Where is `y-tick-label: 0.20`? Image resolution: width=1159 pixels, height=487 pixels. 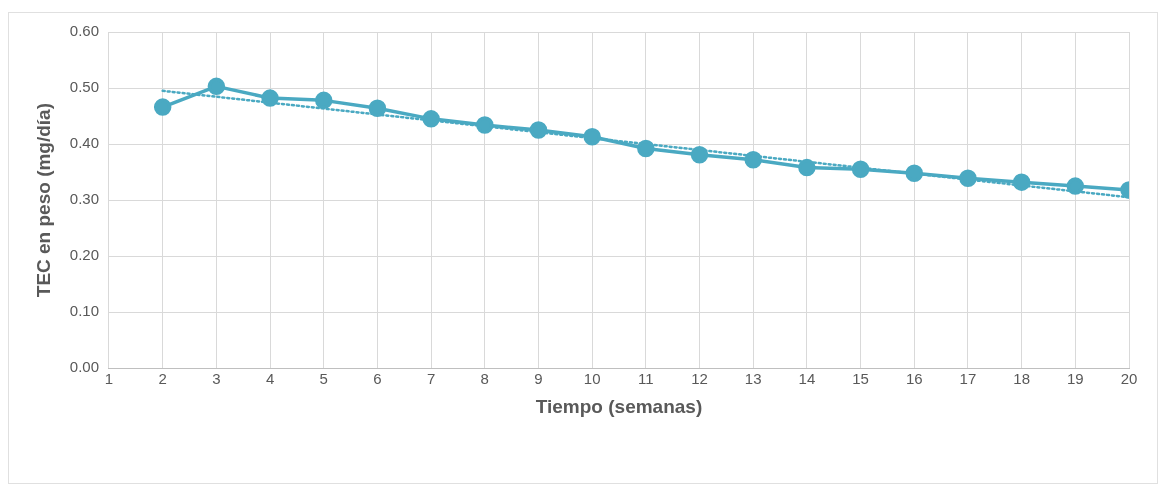
y-tick-label: 0.20 is located at coordinates (84, 255).